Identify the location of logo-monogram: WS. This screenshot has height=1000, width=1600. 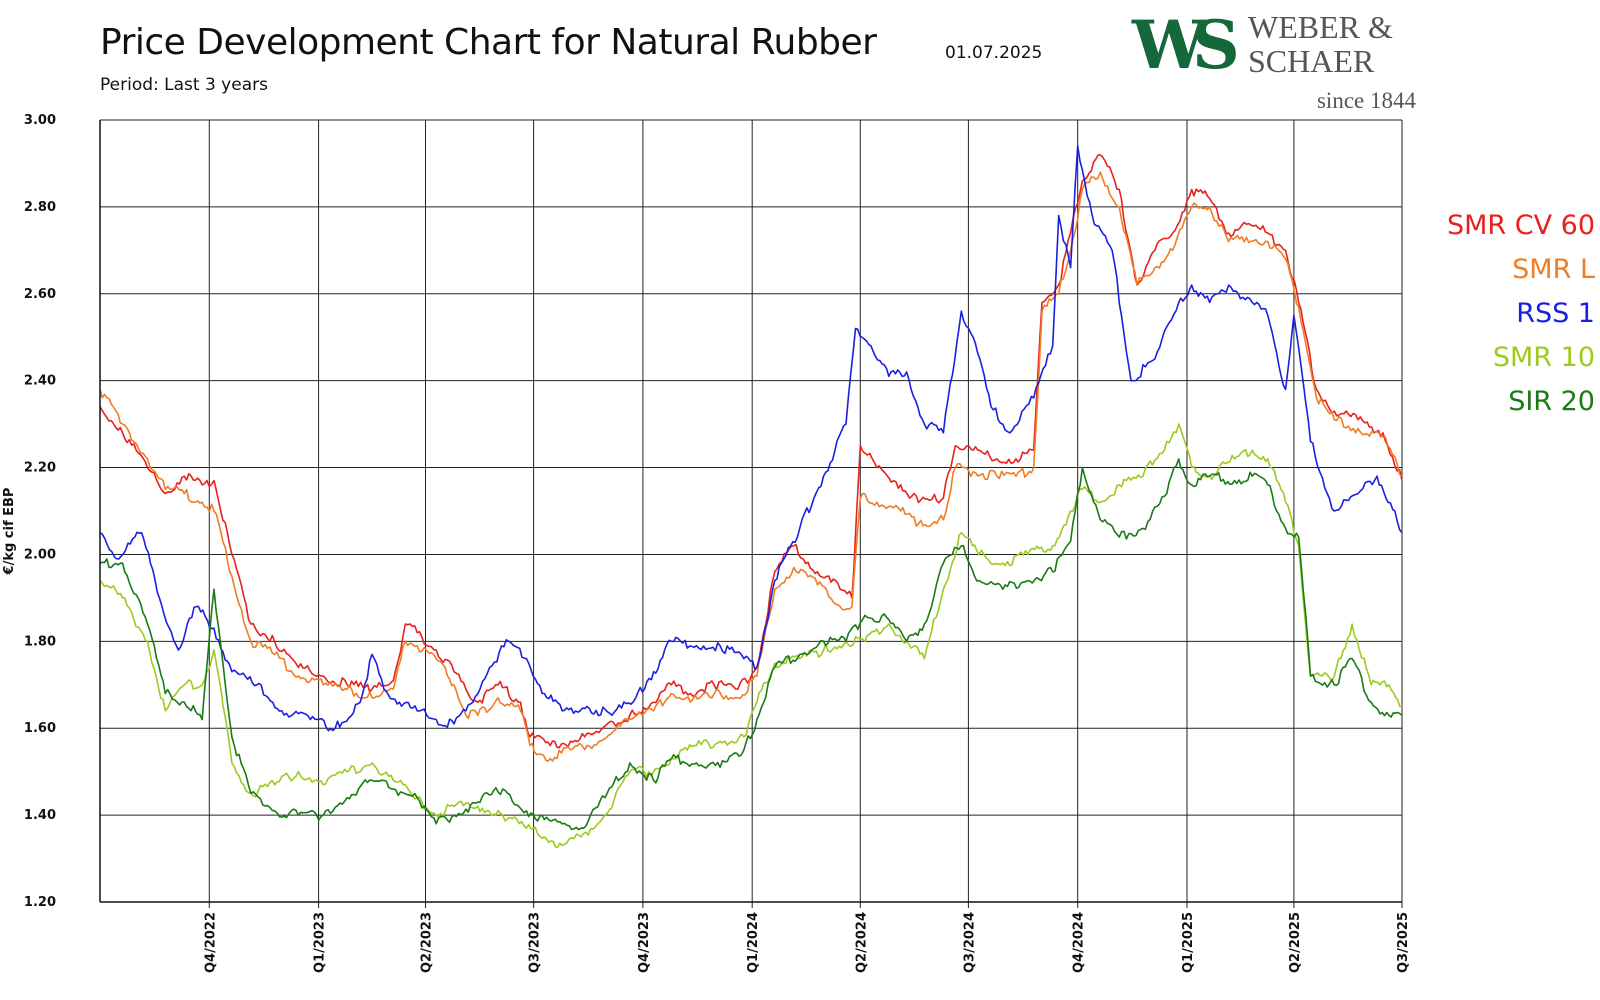
(1186, 45).